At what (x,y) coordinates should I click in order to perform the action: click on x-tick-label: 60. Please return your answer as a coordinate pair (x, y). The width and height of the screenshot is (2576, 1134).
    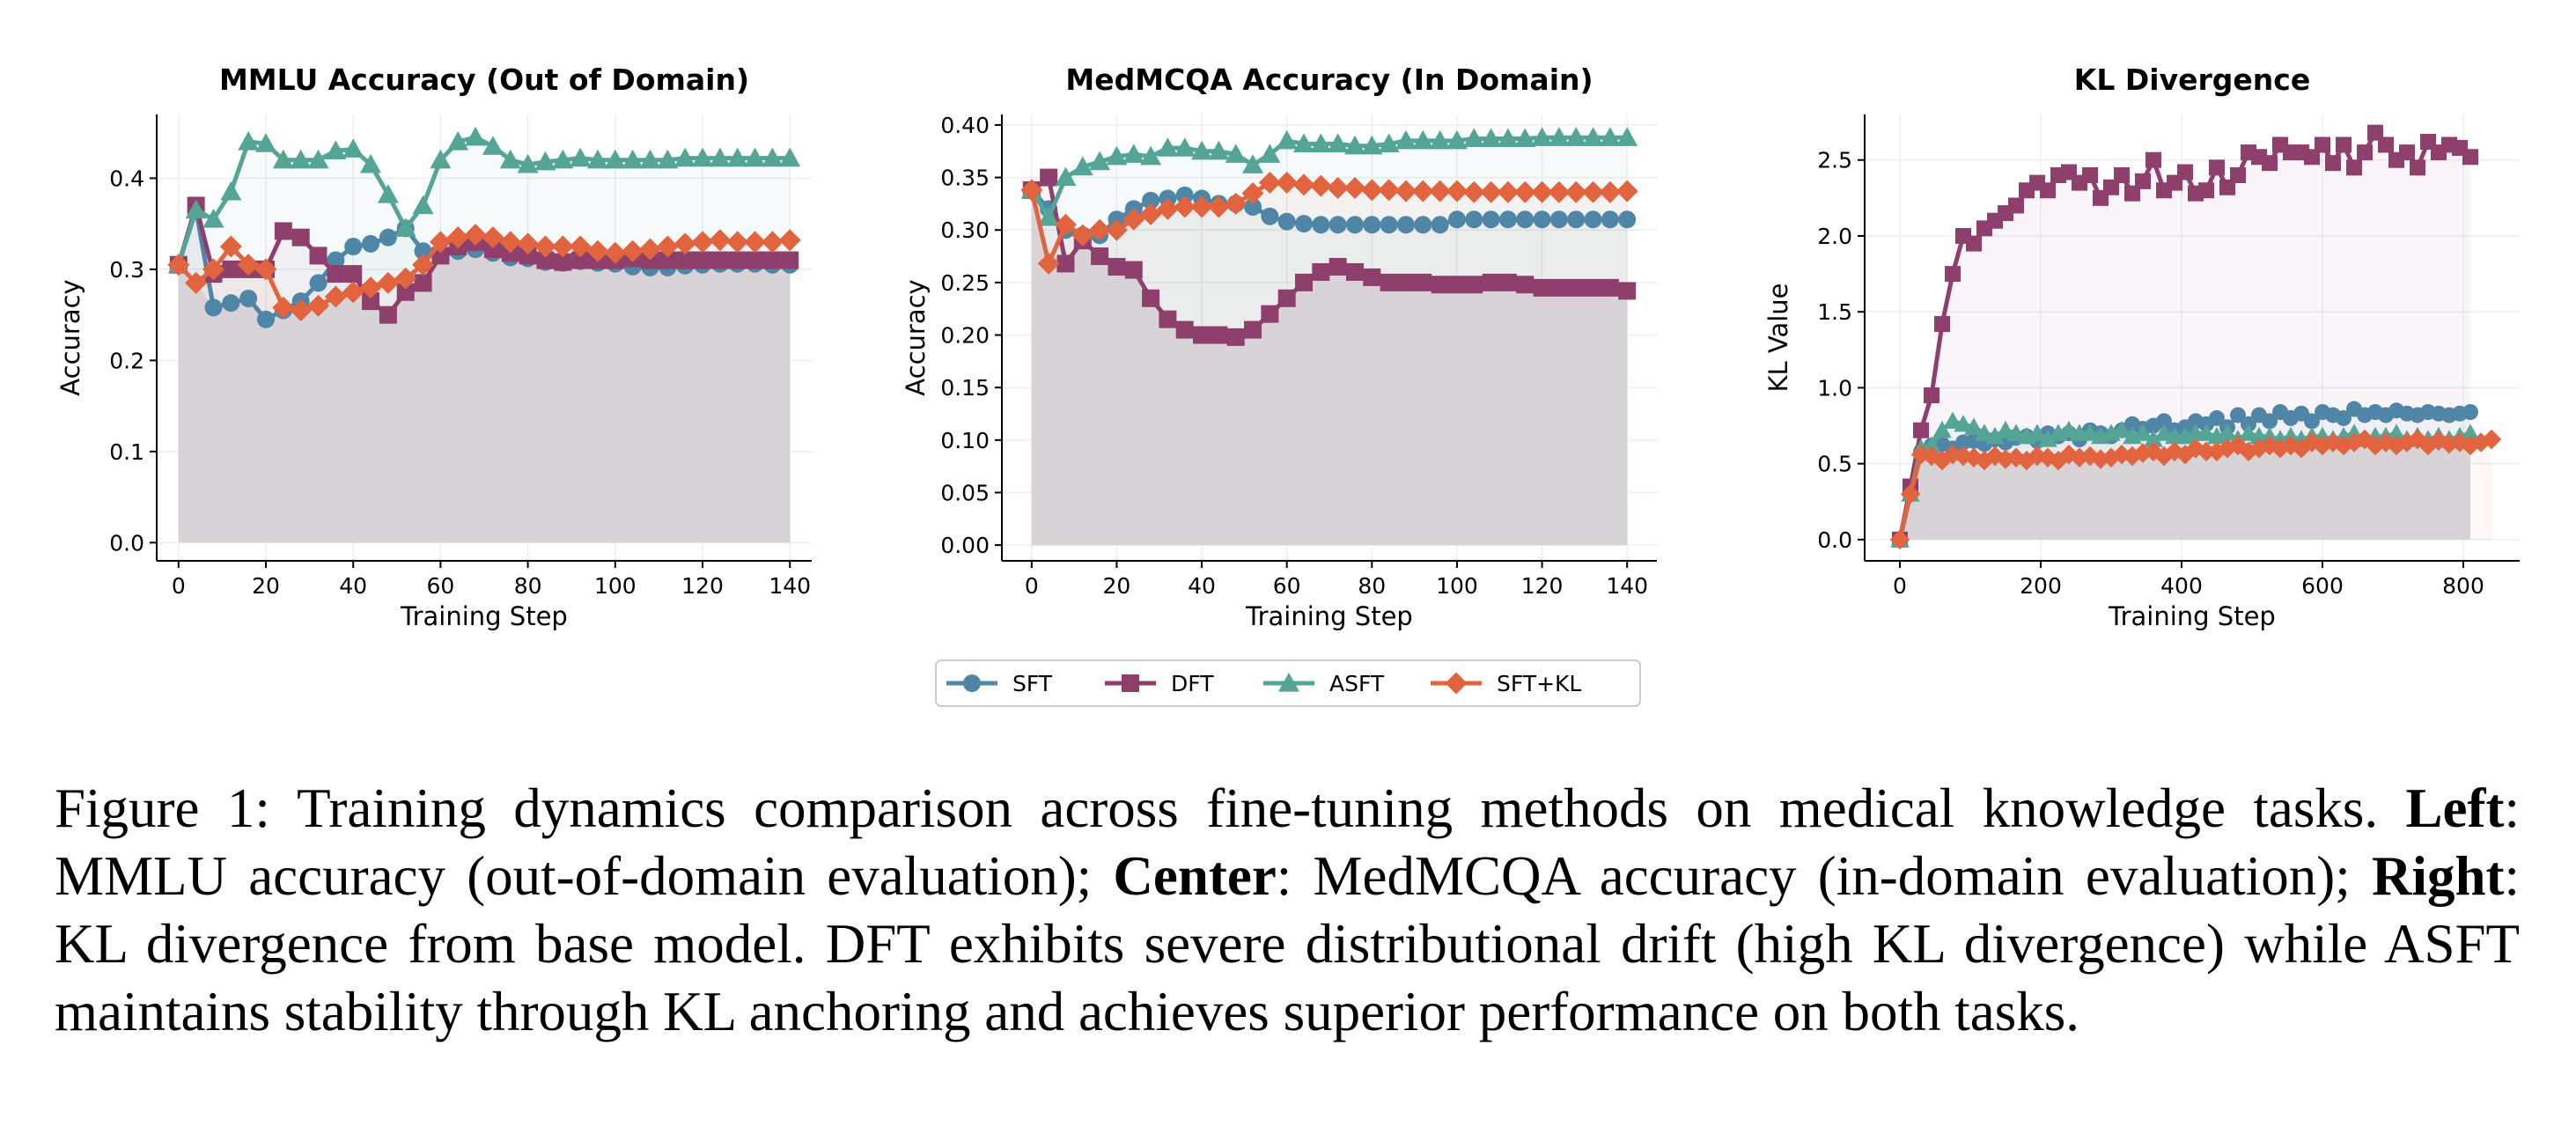
    Looking at the image, I should click on (440, 586).